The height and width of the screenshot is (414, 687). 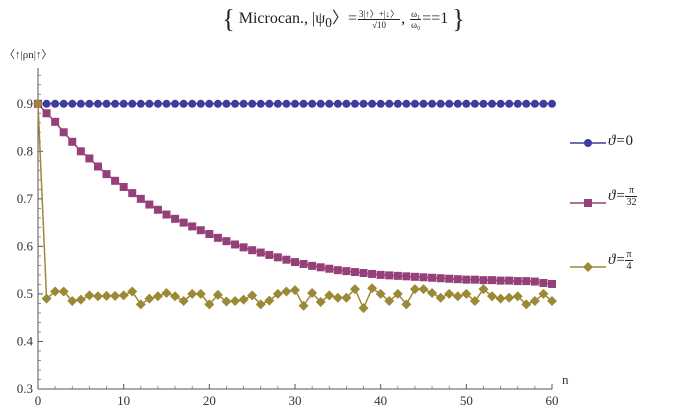 What do you see at coordinates (123, 400) in the screenshot?
I see `x-tick-label: 10` at bounding box center [123, 400].